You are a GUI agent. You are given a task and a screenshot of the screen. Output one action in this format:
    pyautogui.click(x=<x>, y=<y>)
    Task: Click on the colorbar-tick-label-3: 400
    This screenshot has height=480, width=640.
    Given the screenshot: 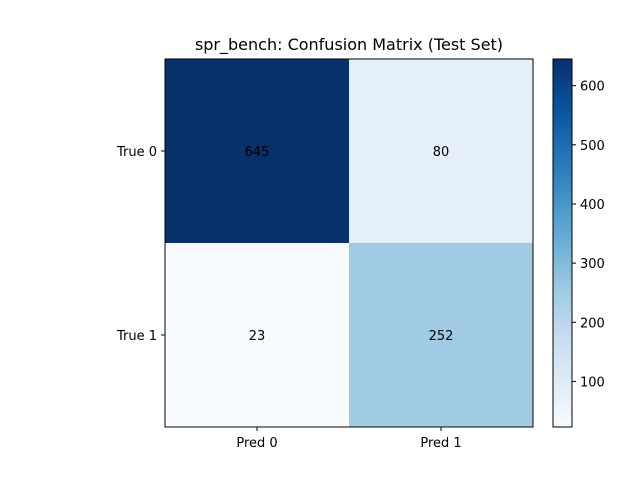 What is the action you would take?
    pyautogui.click(x=592, y=205)
    